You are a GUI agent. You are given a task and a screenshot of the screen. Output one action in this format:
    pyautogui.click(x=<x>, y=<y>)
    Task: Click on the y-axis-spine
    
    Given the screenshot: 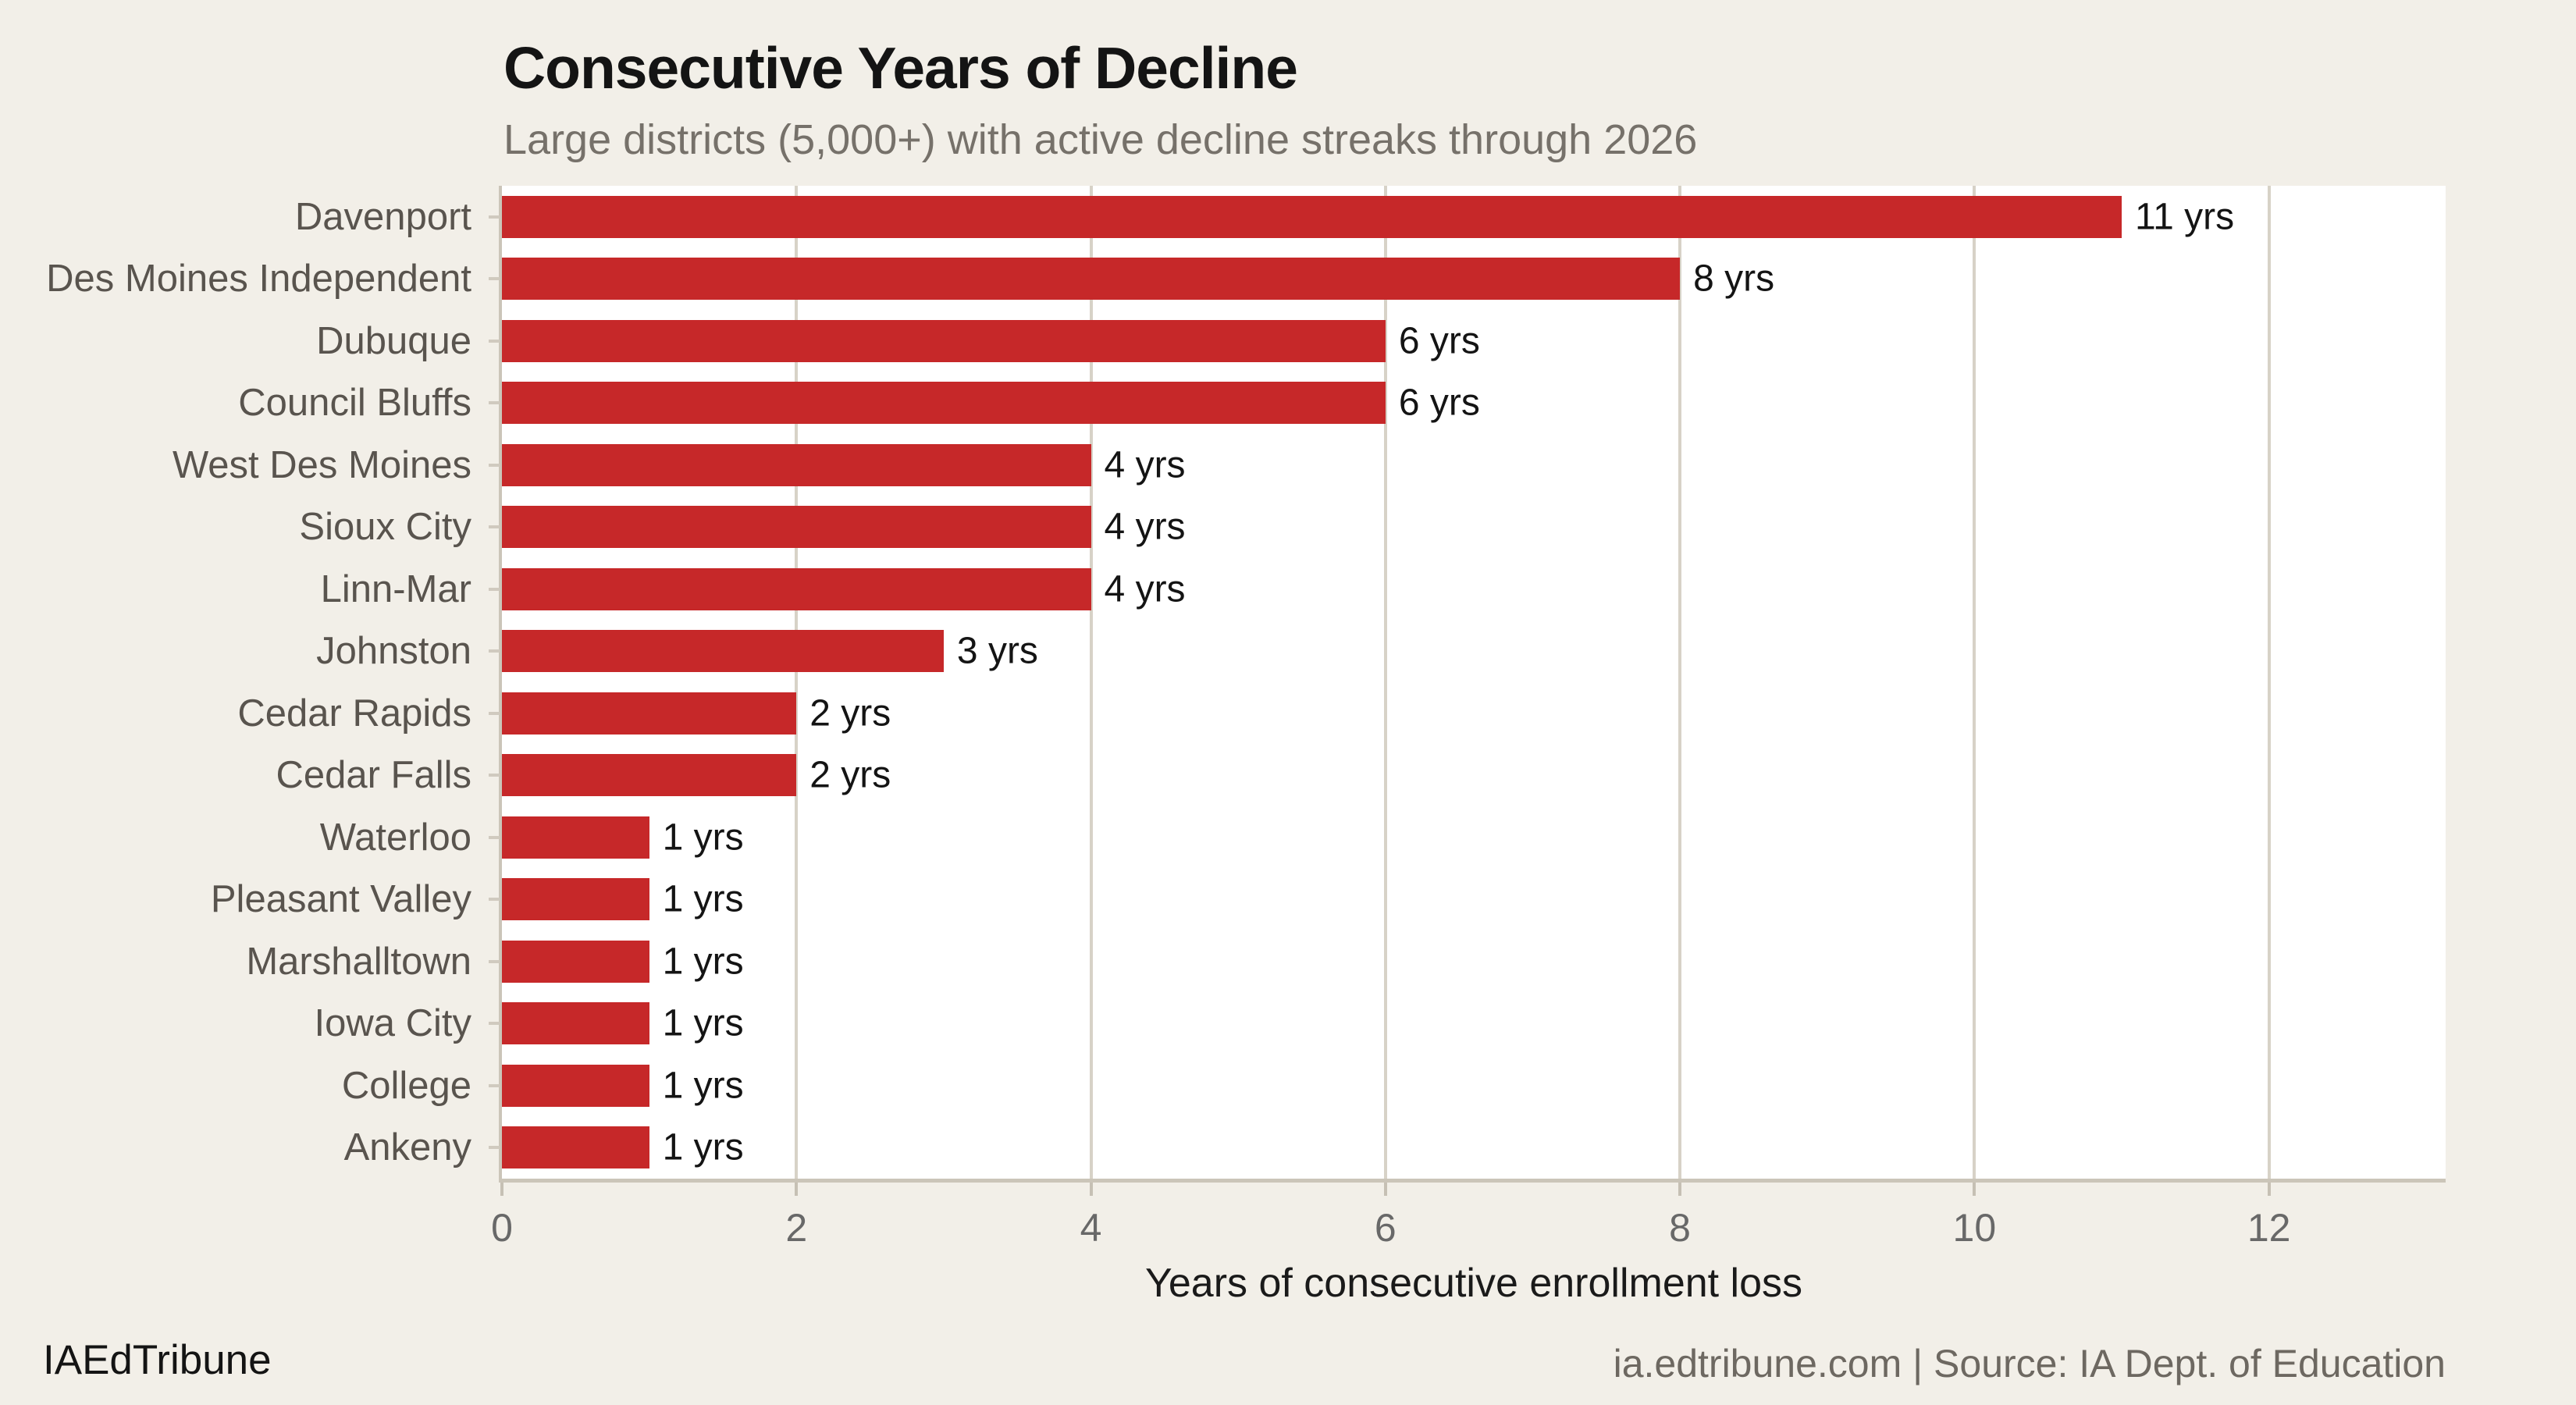 What is the action you would take?
    pyautogui.click(x=500, y=682)
    